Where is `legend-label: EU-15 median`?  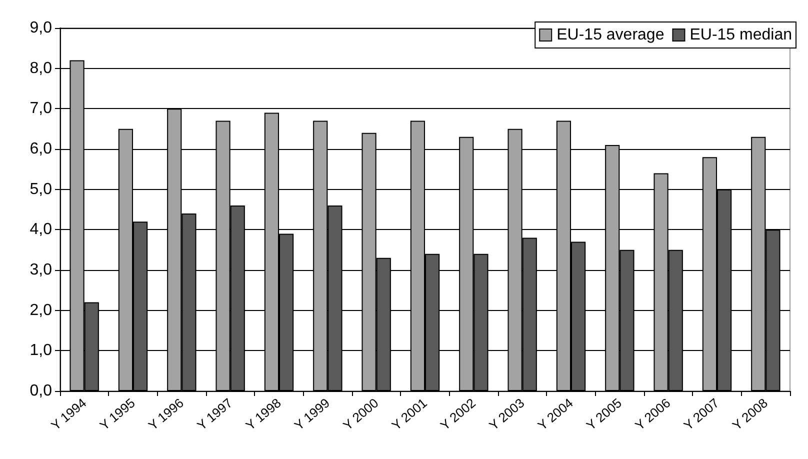
legend-label: EU-15 median is located at coordinates (741, 35).